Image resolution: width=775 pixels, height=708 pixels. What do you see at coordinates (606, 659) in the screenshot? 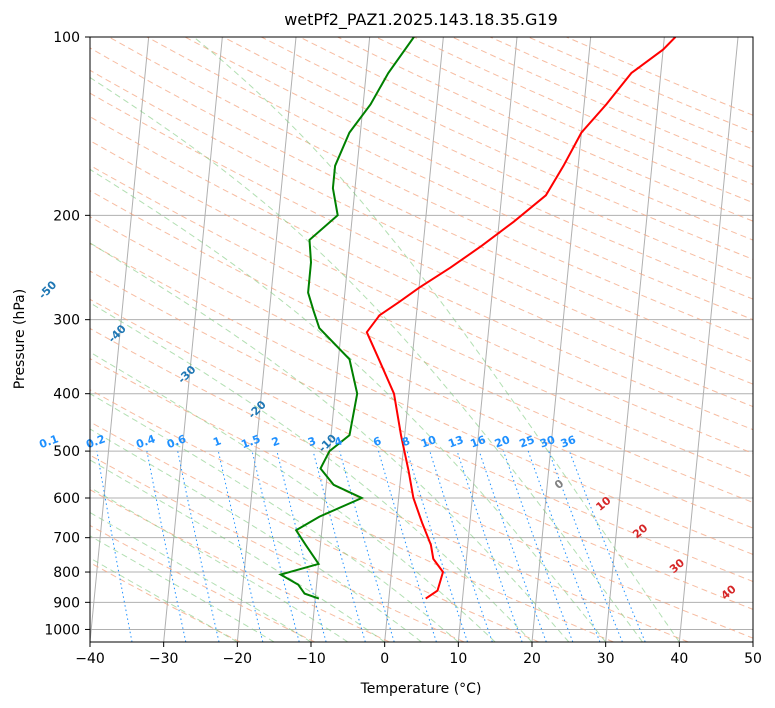
I see `x-tick-label: 30` at bounding box center [606, 659].